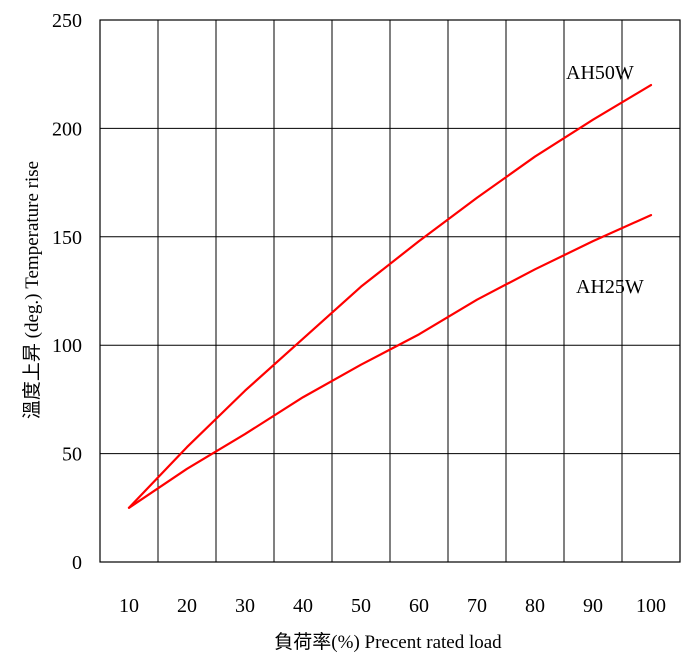 This screenshot has height=657, width=684. I want to click on x-tick-label: 90, so click(593, 606).